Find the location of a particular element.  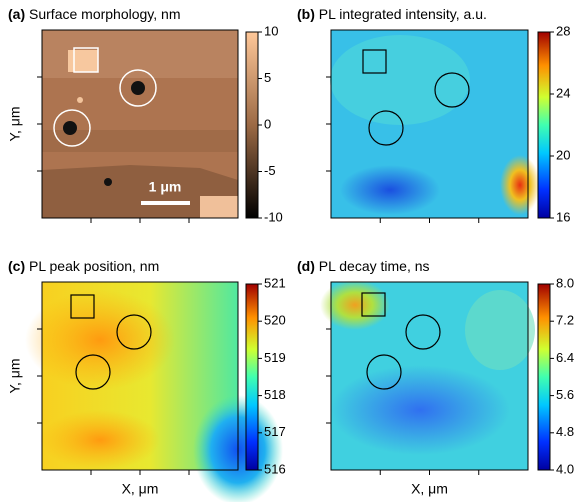

colorbar-tick-label: -10 is located at coordinates (273, 216).